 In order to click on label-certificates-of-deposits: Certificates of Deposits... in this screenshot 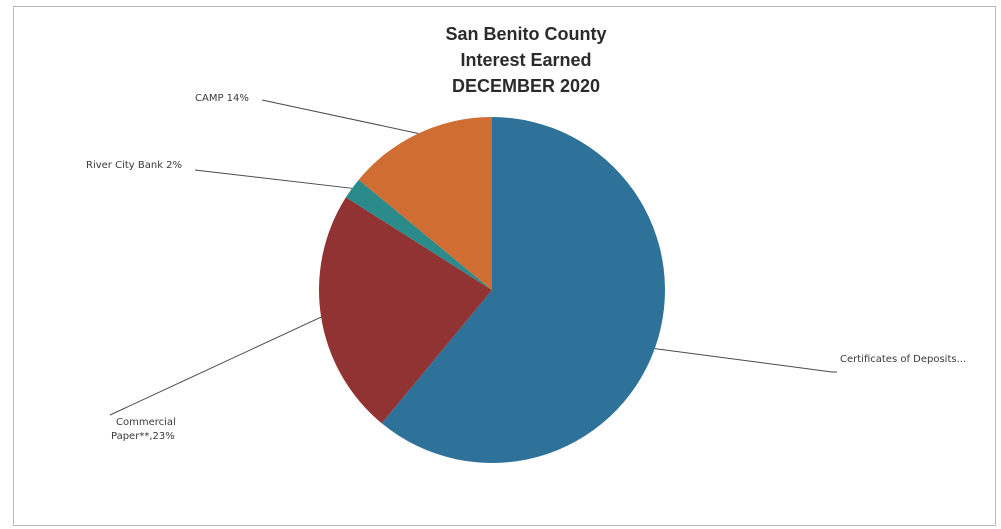, I will do `click(903, 359)`.